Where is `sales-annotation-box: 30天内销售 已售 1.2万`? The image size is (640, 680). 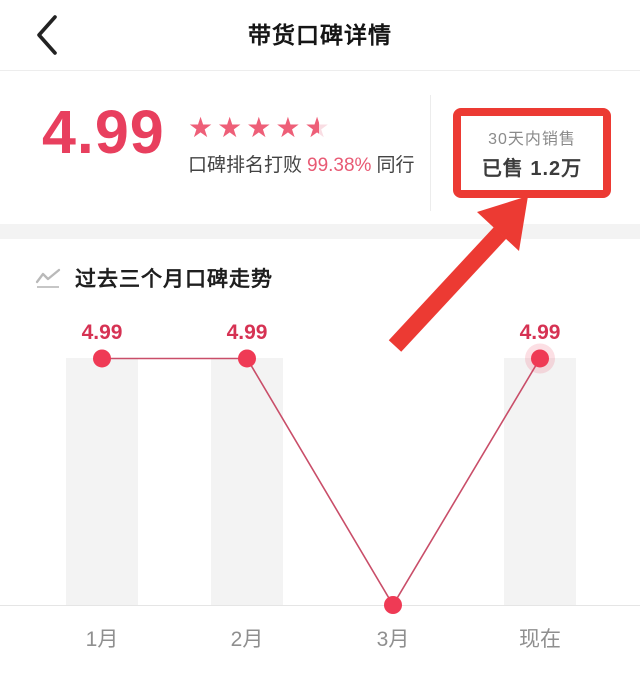
sales-annotation-box: 30天内销售 已售 1.2万 is located at coordinates (532, 153).